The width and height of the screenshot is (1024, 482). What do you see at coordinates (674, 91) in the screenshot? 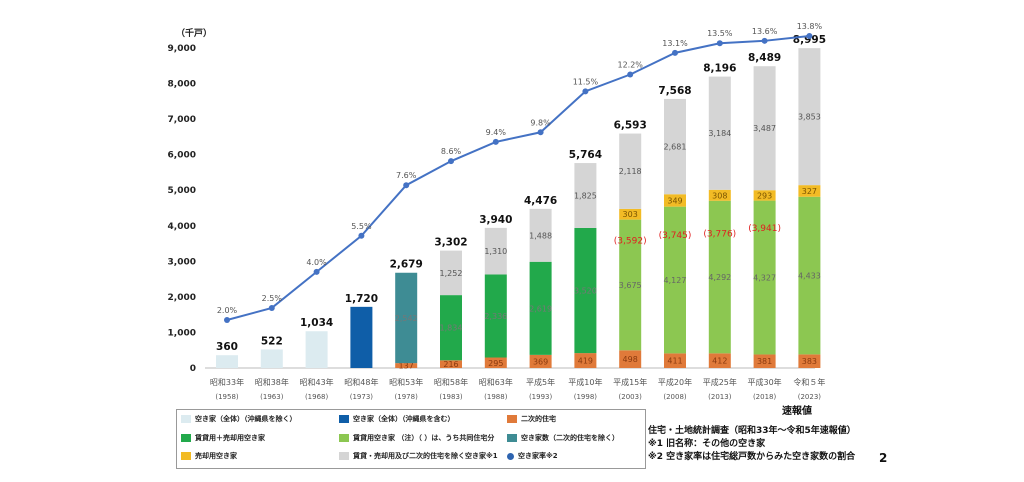
I see `bar-total-label: 7,568` at bounding box center [674, 91].